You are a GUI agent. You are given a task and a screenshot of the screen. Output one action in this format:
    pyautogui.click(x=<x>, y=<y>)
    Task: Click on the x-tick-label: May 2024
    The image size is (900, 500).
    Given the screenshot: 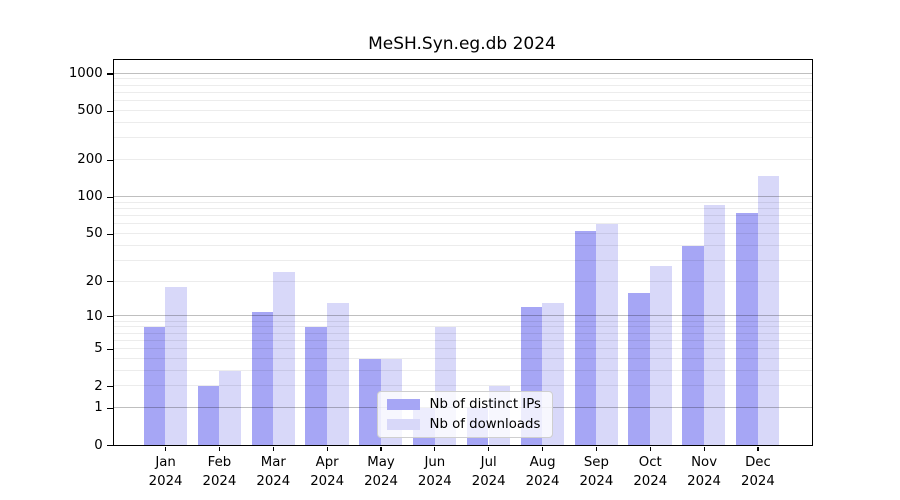 What is the action you would take?
    pyautogui.click(x=381, y=471)
    